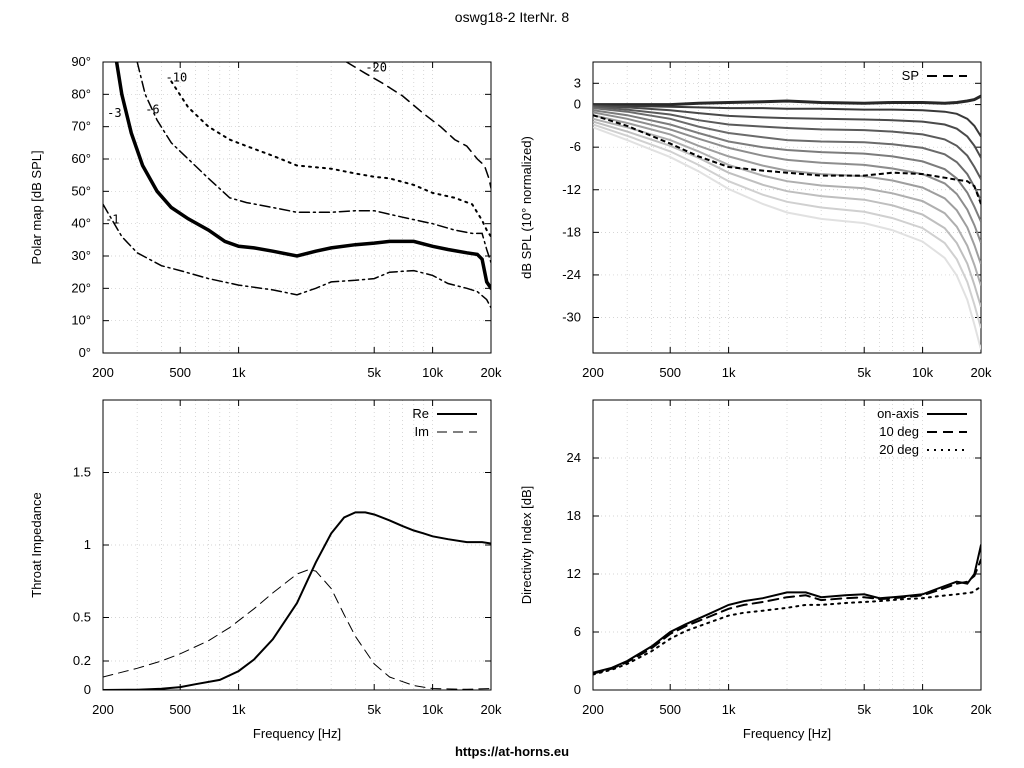  Describe the element at coordinates (114, 113) in the screenshot. I see `polar-contour-label: -3` at that location.